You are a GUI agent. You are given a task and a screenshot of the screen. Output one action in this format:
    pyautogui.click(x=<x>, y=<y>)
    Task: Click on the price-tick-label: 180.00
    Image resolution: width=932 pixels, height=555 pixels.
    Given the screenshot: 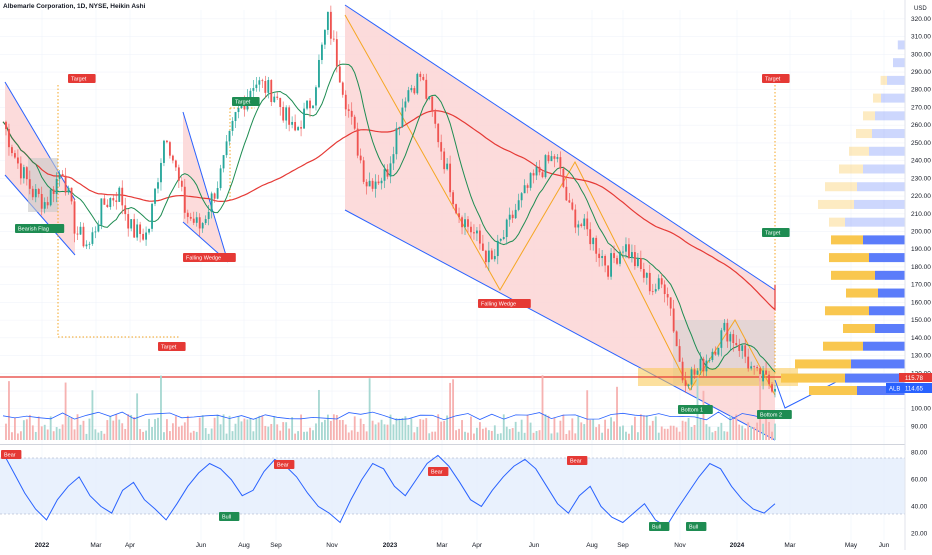 What is the action you would take?
    pyautogui.click(x=921, y=267)
    